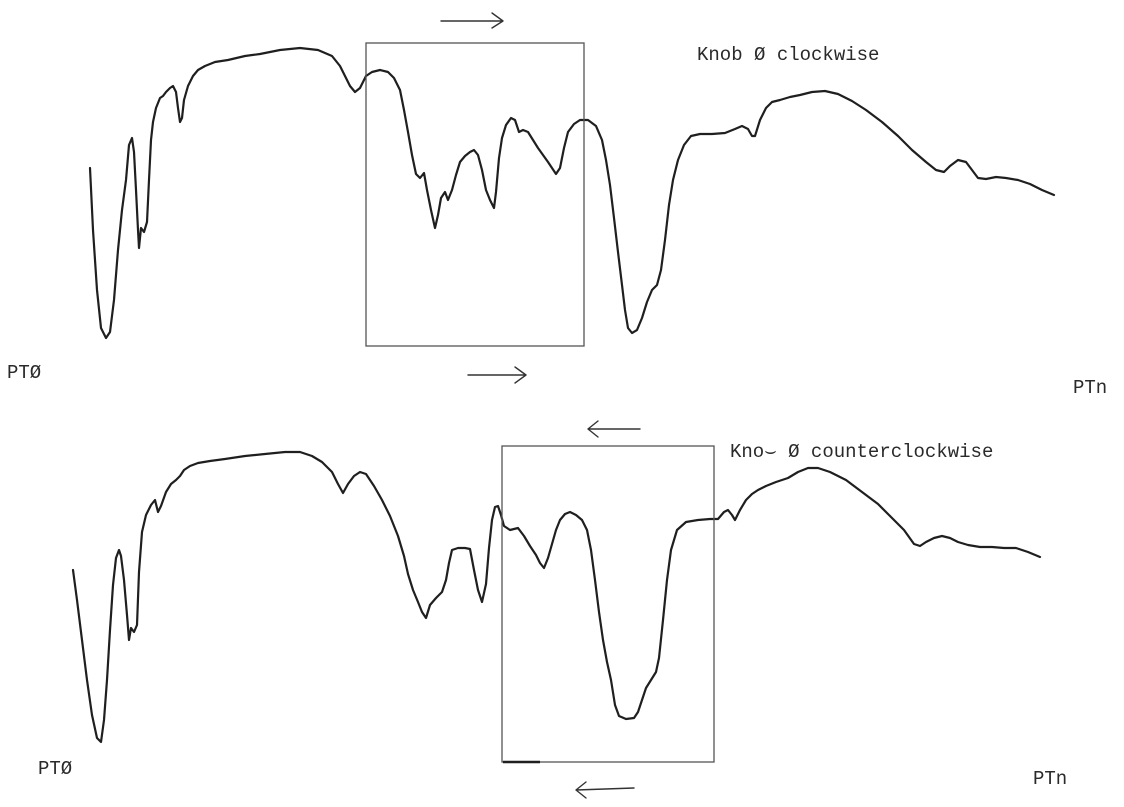  Describe the element at coordinates (475, 194) in the screenshot. I see `top-highlight-box` at that location.